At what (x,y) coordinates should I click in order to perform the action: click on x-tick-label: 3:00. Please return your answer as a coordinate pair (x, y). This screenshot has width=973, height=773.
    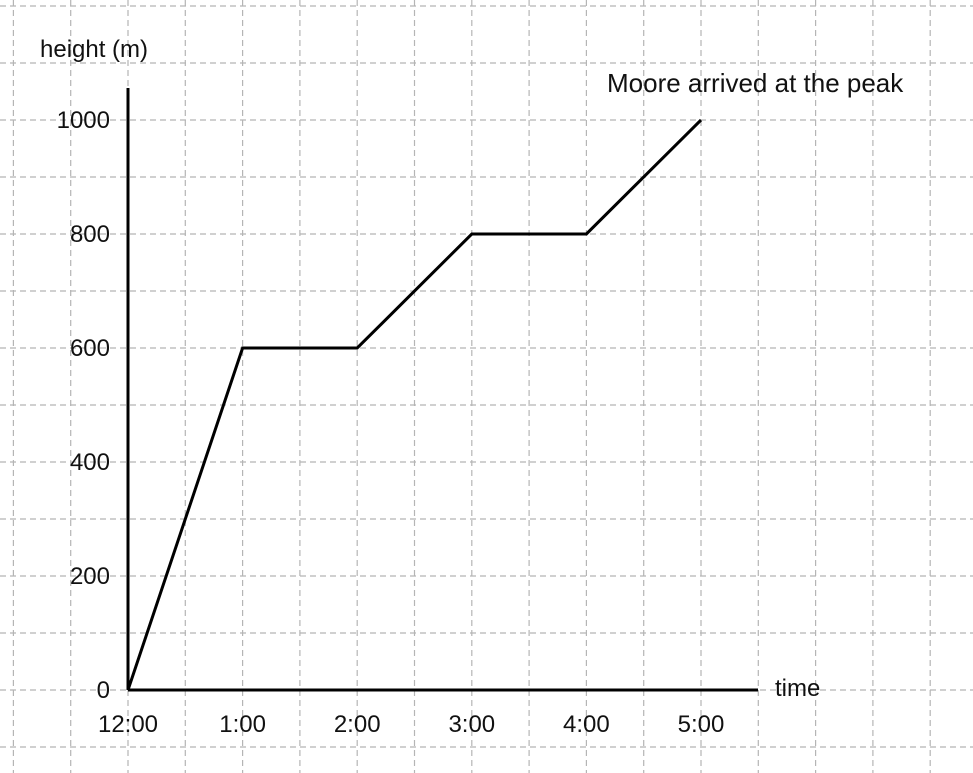
    Looking at the image, I should click on (471, 724).